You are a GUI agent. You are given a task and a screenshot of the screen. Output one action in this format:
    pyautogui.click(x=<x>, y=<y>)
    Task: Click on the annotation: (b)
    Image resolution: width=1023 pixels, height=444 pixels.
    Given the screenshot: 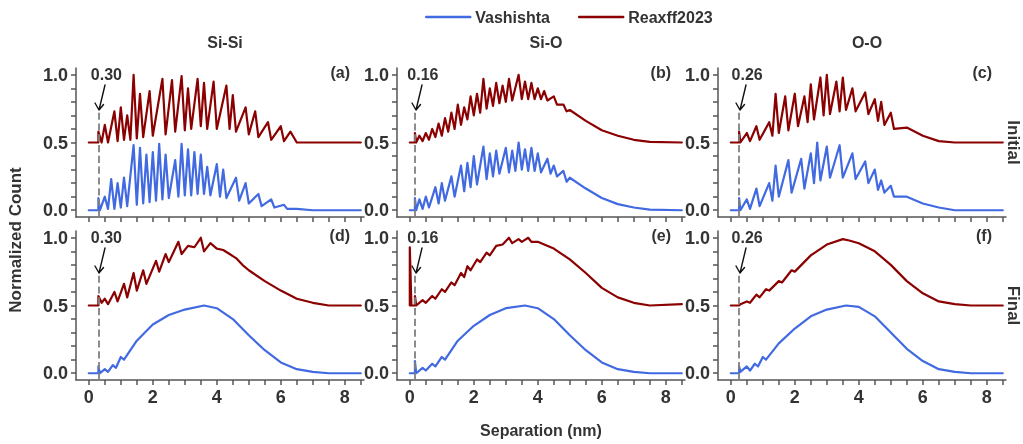 What is the action you would take?
    pyautogui.click(x=660, y=72)
    